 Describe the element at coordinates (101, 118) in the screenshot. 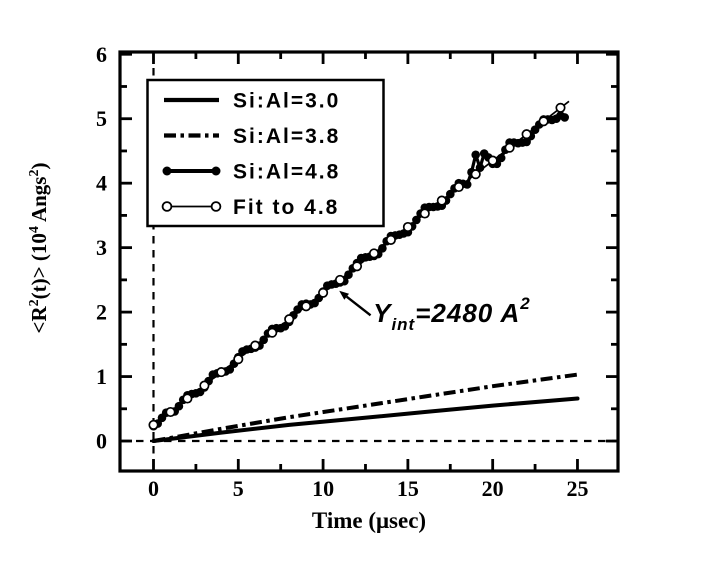

I see `y-tick-label: 5` at that location.